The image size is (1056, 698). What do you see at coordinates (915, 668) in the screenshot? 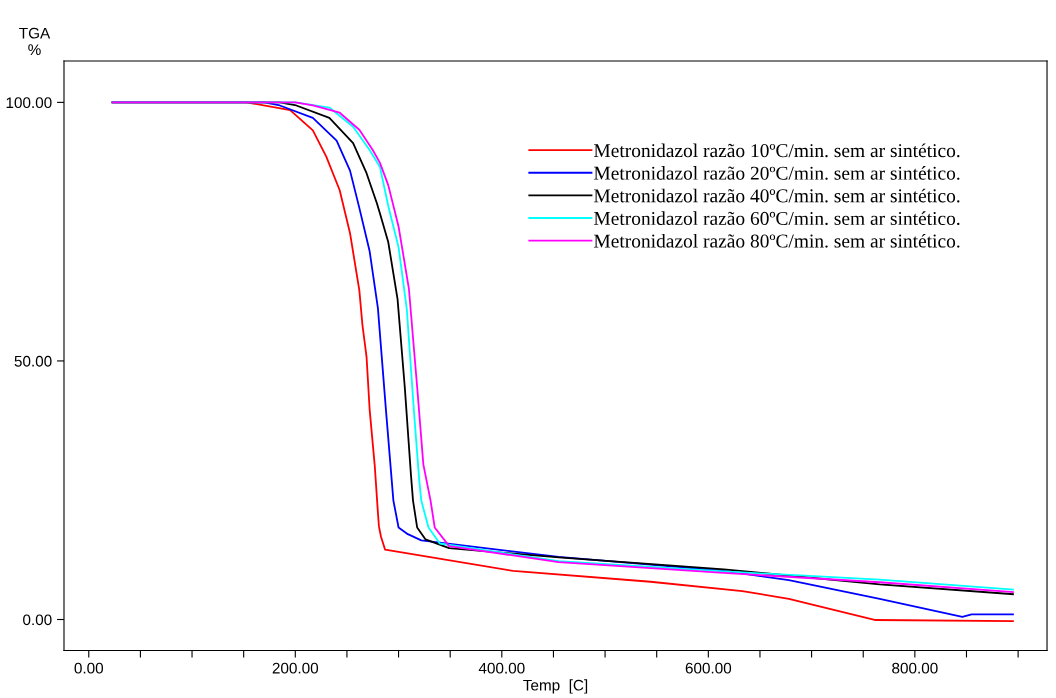
I see `x-tick-label: 800.00` at bounding box center [915, 668].